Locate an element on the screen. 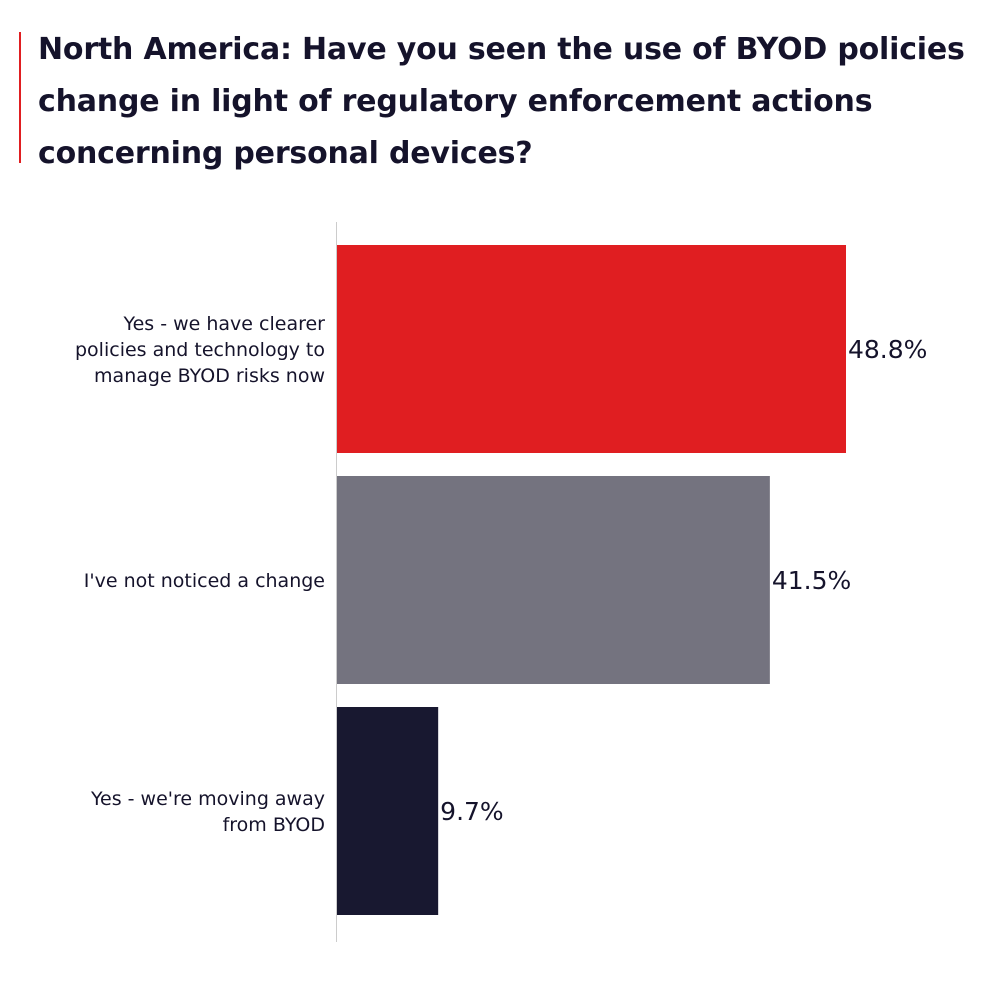  category-label-3: Yes - we're moving away from BYOD is located at coordinates (207, 812).